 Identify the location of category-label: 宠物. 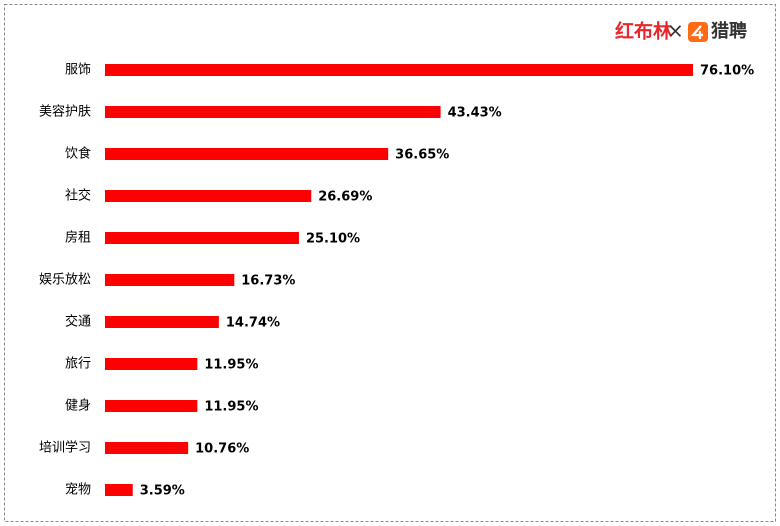
(78, 490).